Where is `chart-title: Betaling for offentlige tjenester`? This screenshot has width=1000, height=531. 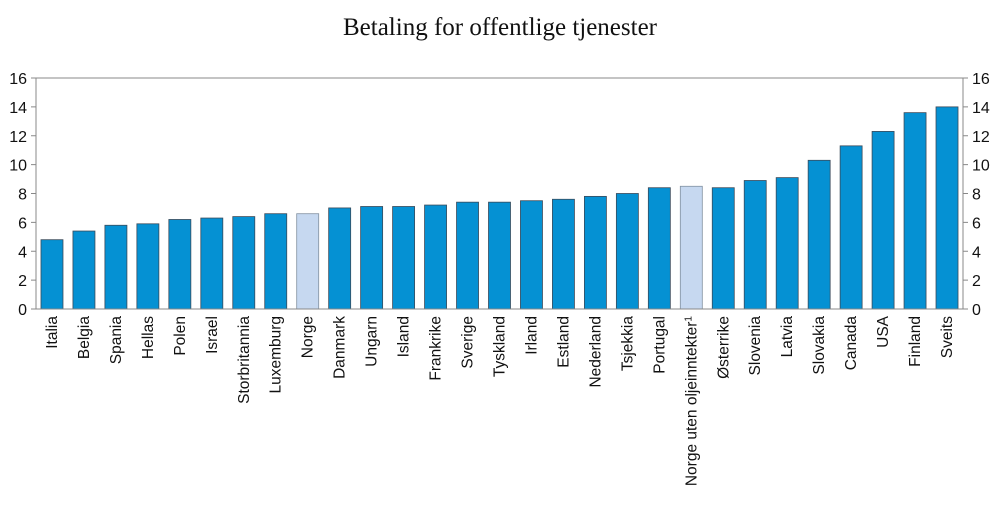 chart-title: Betaling for offentlige tjenester is located at coordinates (499, 27).